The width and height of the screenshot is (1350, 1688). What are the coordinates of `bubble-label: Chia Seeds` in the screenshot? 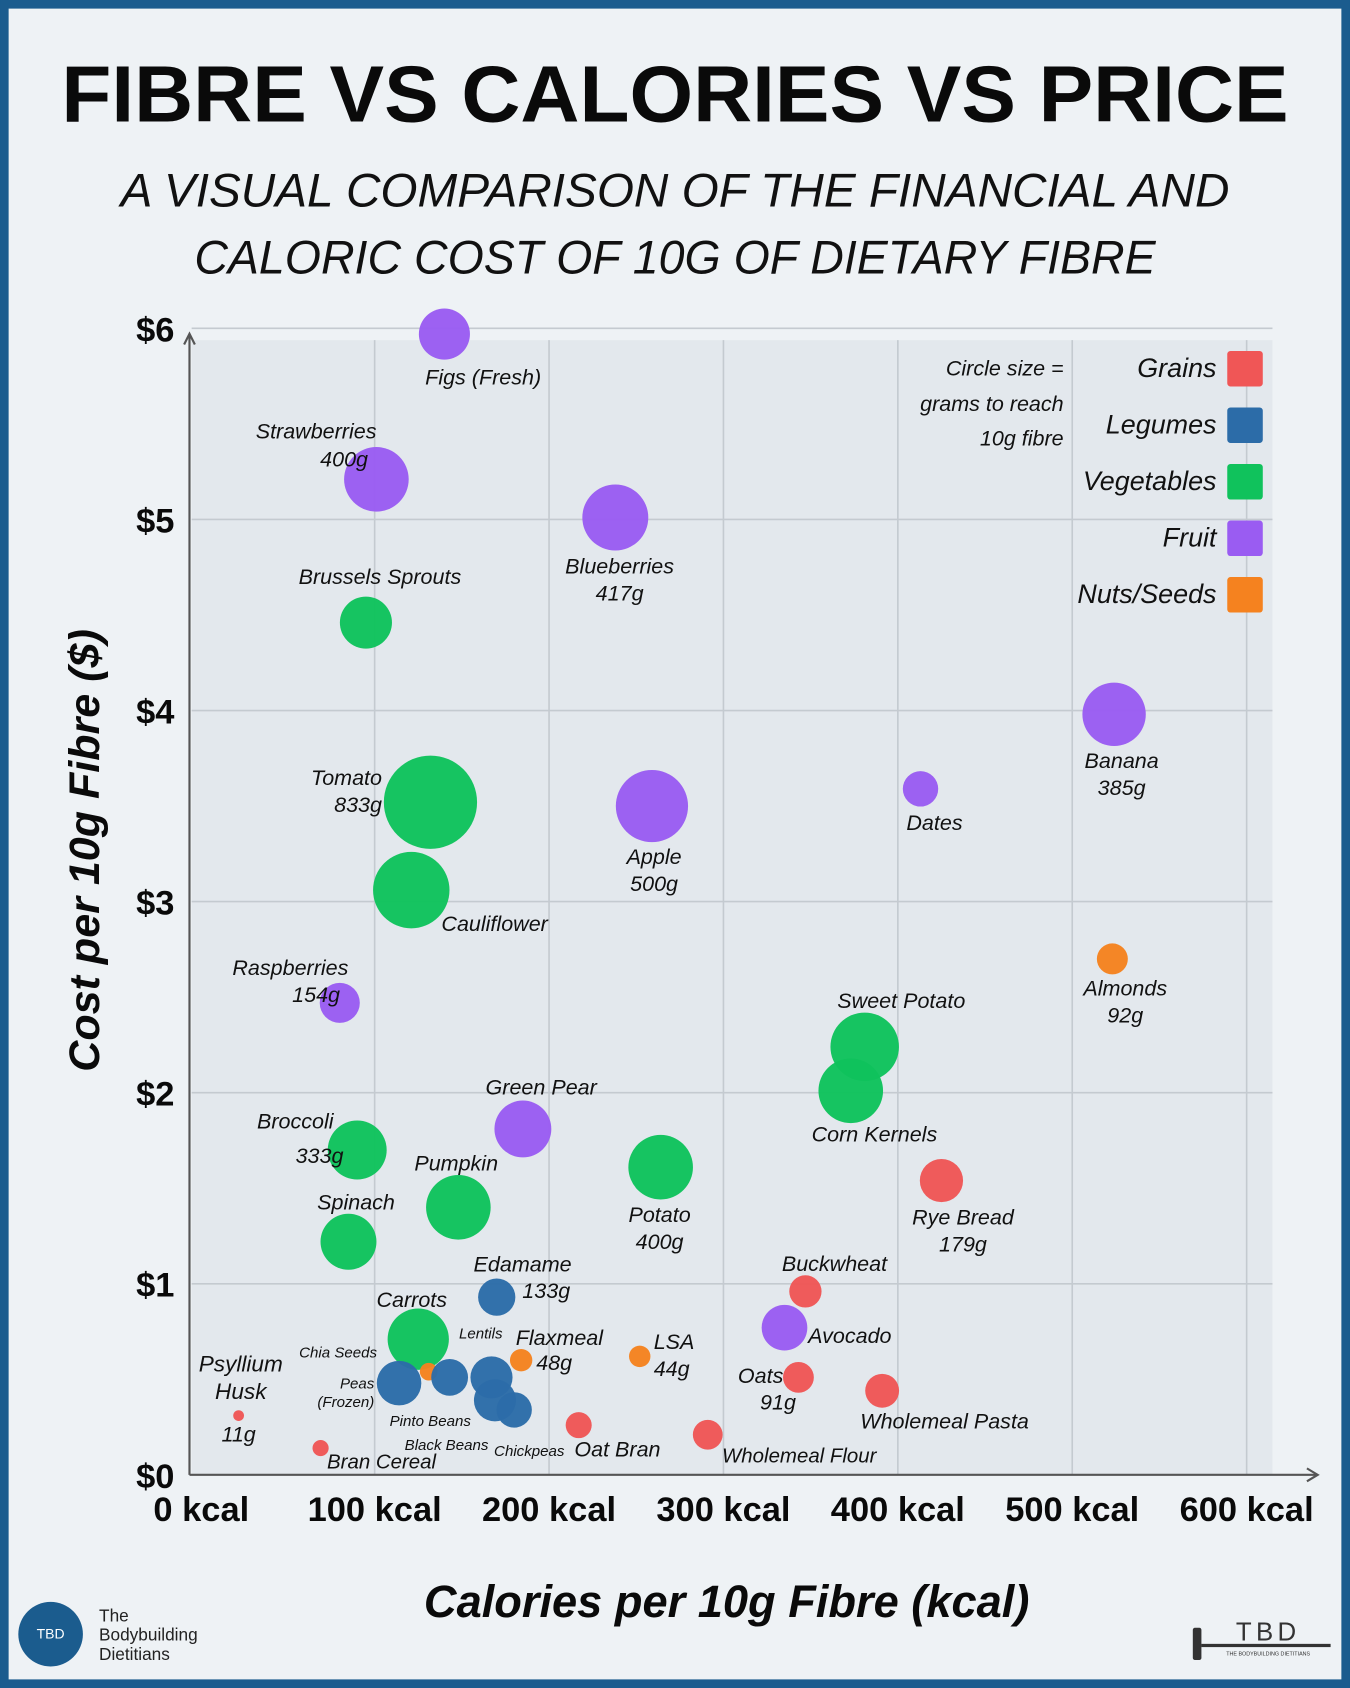 It's located at (338, 1353).